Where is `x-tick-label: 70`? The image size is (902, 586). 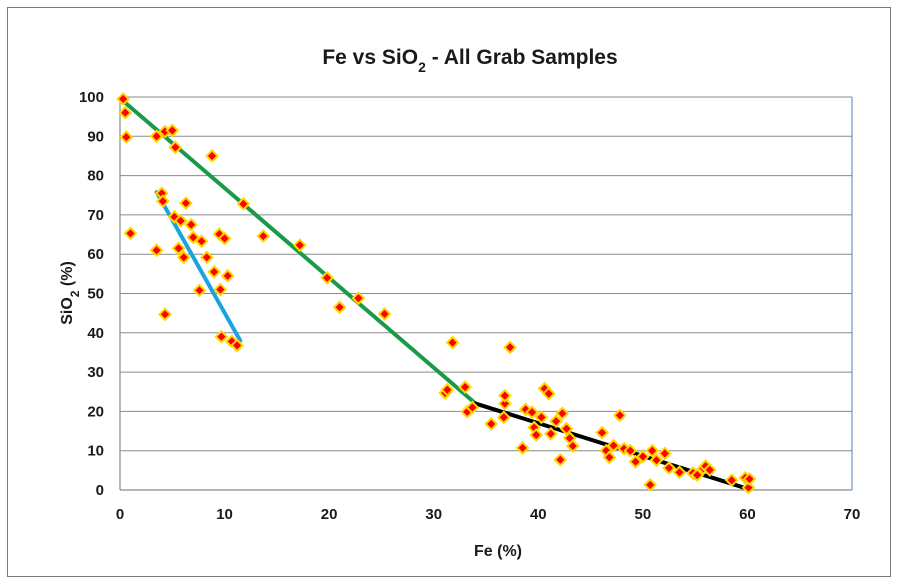
x-tick-label: 70 is located at coordinates (852, 514).